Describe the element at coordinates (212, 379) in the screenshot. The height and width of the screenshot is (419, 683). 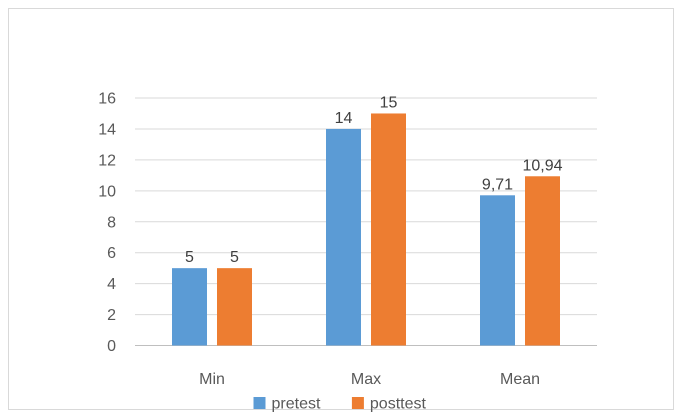
I see `x-tick-label: Min` at that location.